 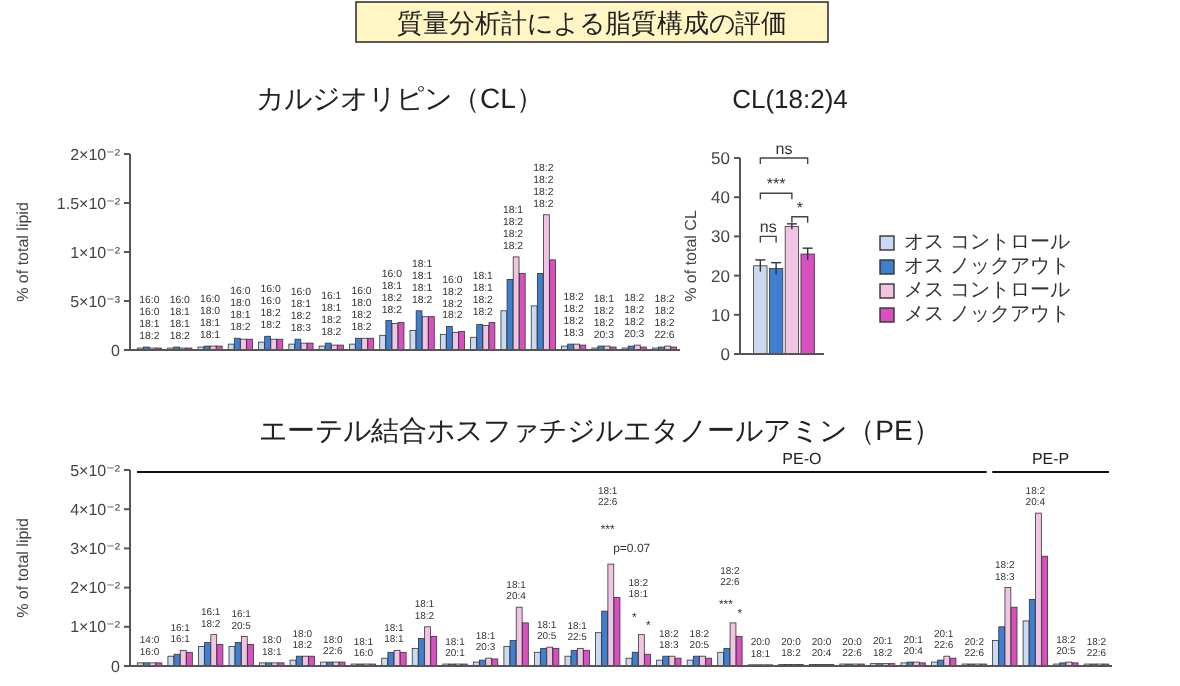 I want to click on annotation: ***, so click(x=776, y=184).